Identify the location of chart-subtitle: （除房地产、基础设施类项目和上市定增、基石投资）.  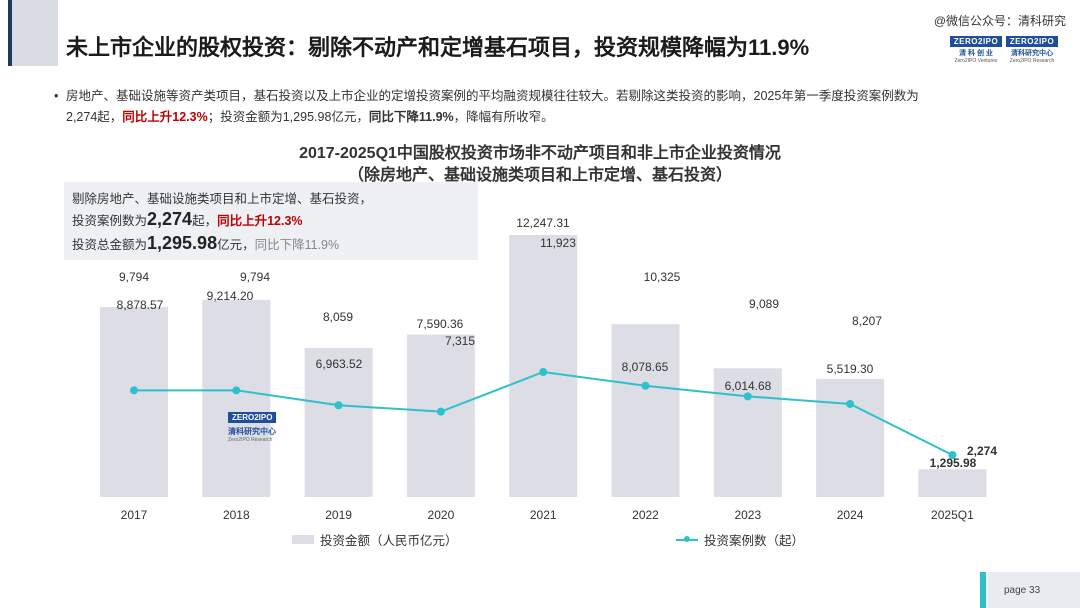
(539, 175).